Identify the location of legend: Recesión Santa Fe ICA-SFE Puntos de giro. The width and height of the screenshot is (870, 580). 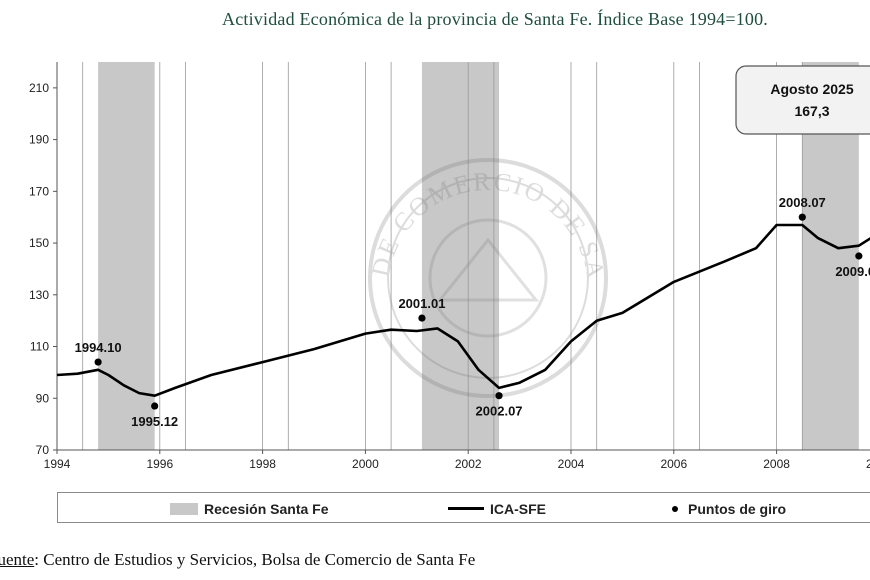
(463, 507).